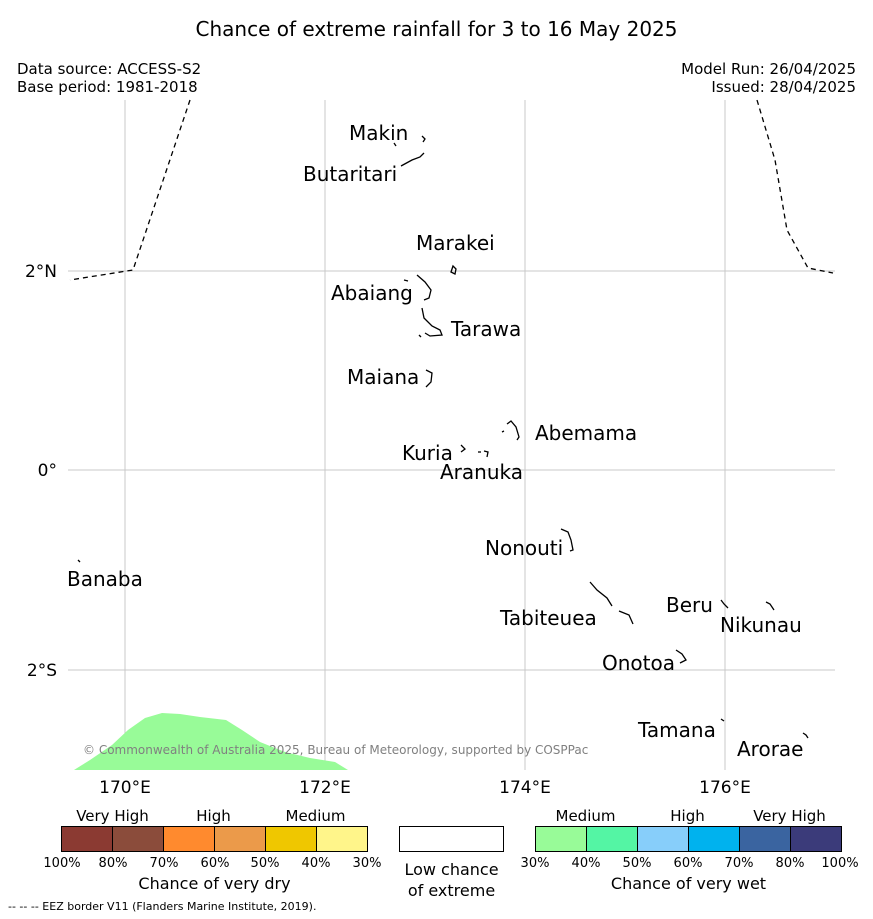  I want to click on dry-tick: 100%, so click(62, 863).